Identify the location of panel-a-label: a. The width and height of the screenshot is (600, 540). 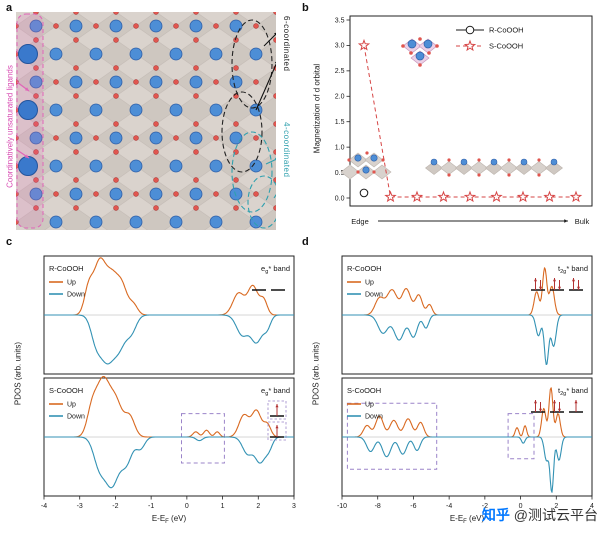
(9, 8).